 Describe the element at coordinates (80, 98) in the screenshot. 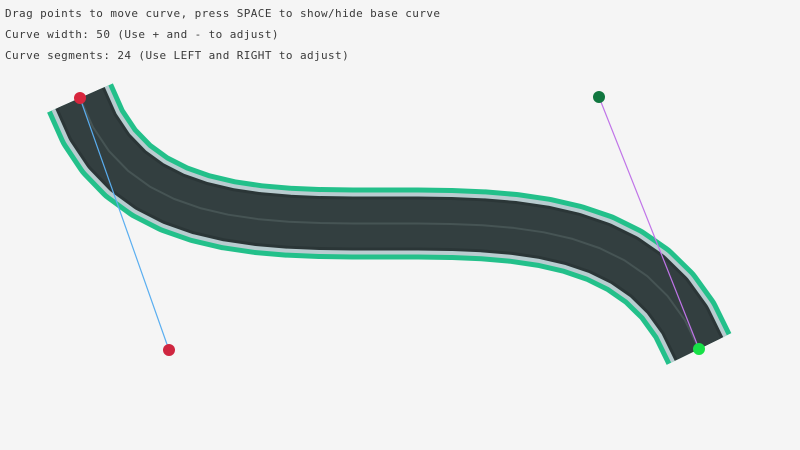

I see `start-anchor-handle` at that location.